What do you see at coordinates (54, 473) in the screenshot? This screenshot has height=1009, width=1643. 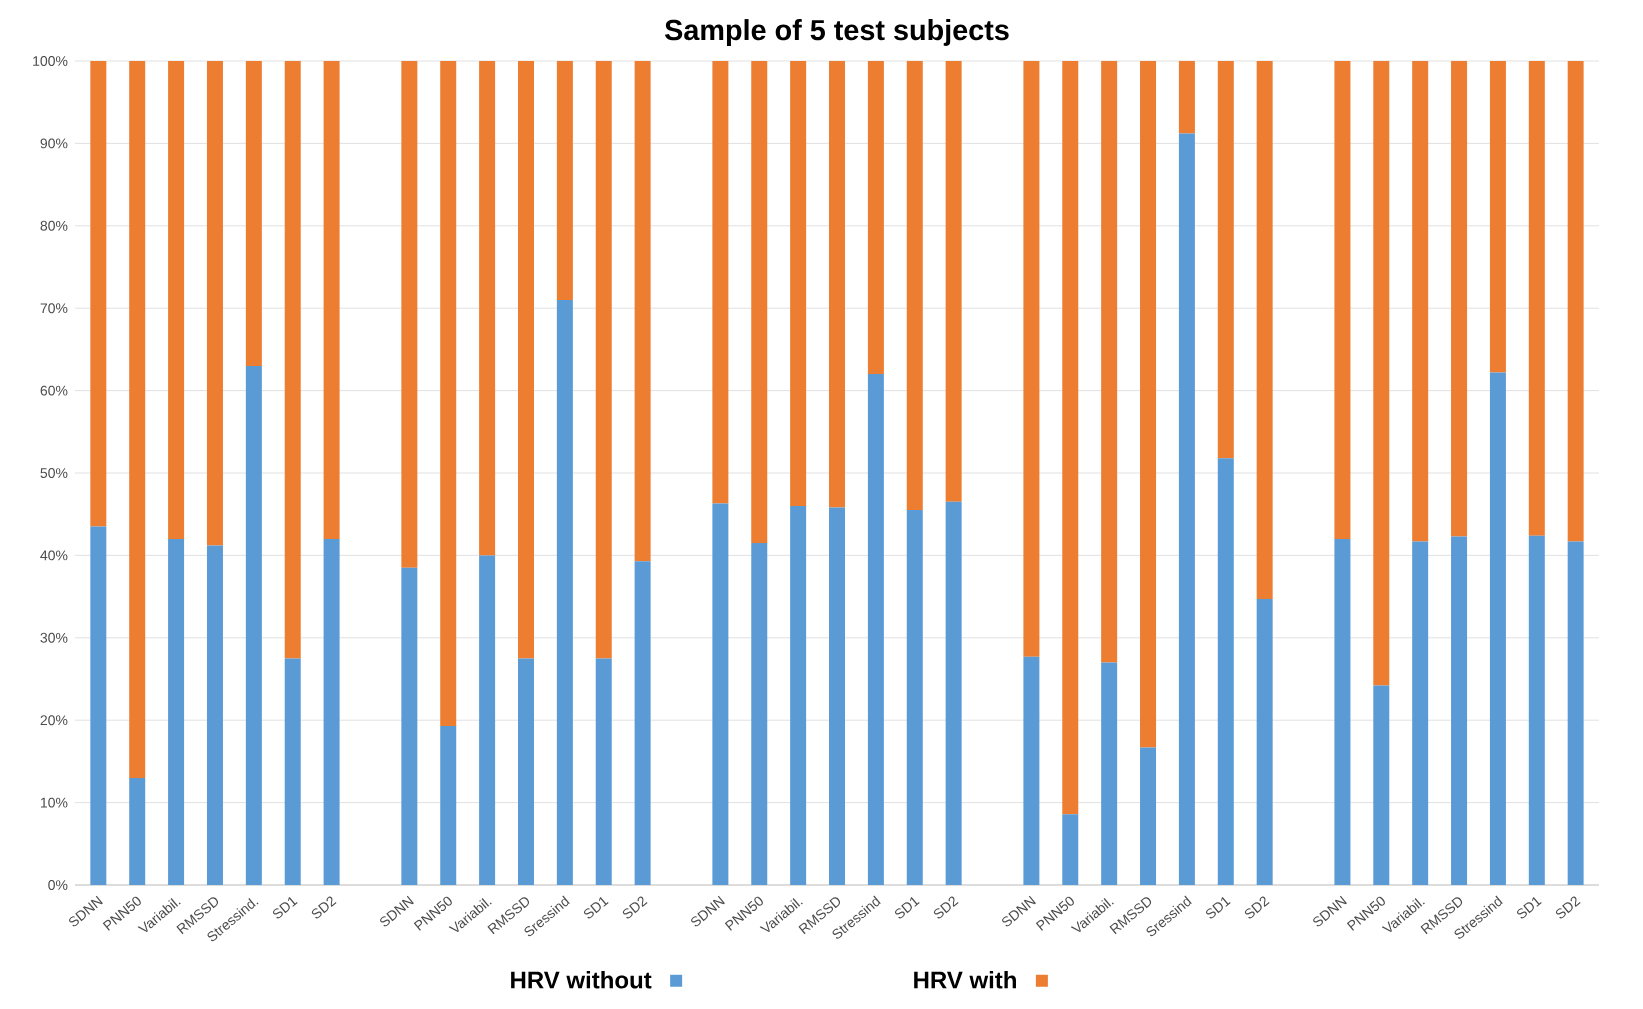 I see `y-tick-label: 50%` at bounding box center [54, 473].